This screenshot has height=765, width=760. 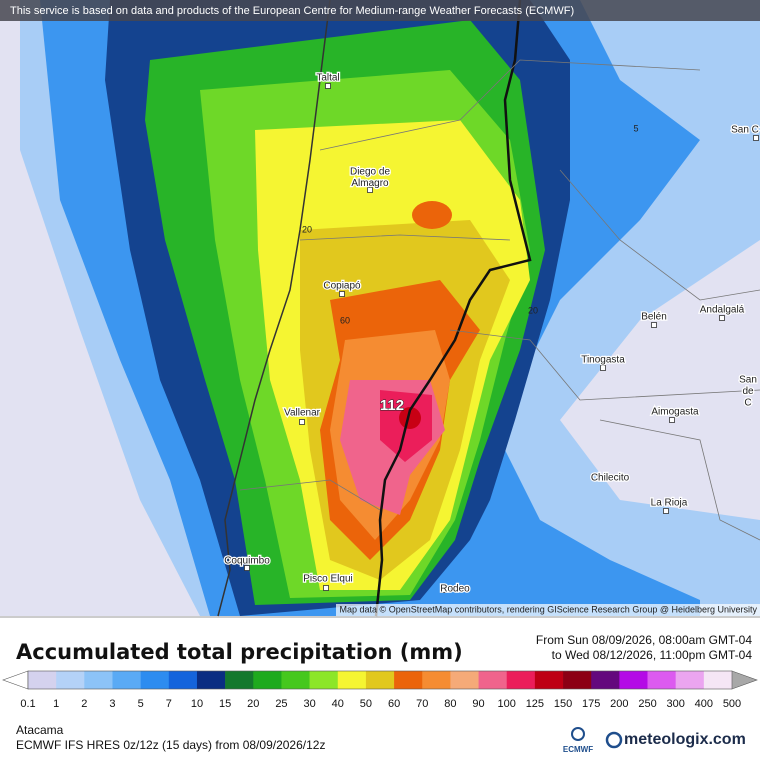 What do you see at coordinates (302, 413) in the screenshot?
I see `place-label: Vallenar` at bounding box center [302, 413].